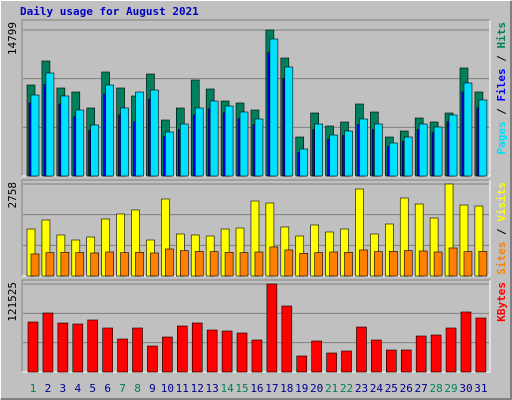 Image resolution: width=512 pixels, height=400 pixels. I want to click on x-tick-label: 11, so click(182, 388).